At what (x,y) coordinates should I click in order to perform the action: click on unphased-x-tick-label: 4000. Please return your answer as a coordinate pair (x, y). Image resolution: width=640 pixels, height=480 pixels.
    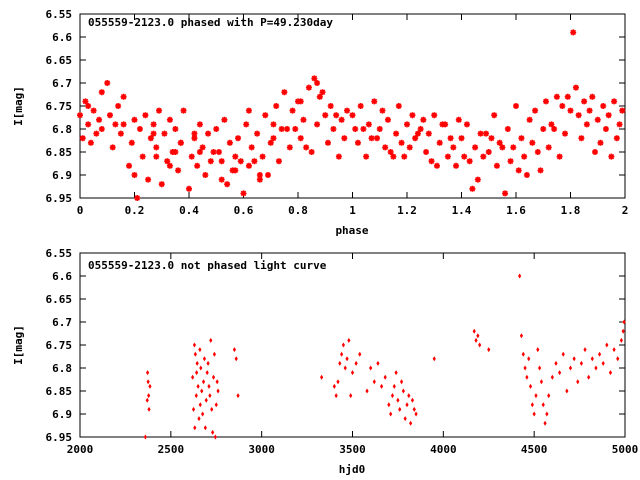
    Looking at the image, I should click on (443, 449).